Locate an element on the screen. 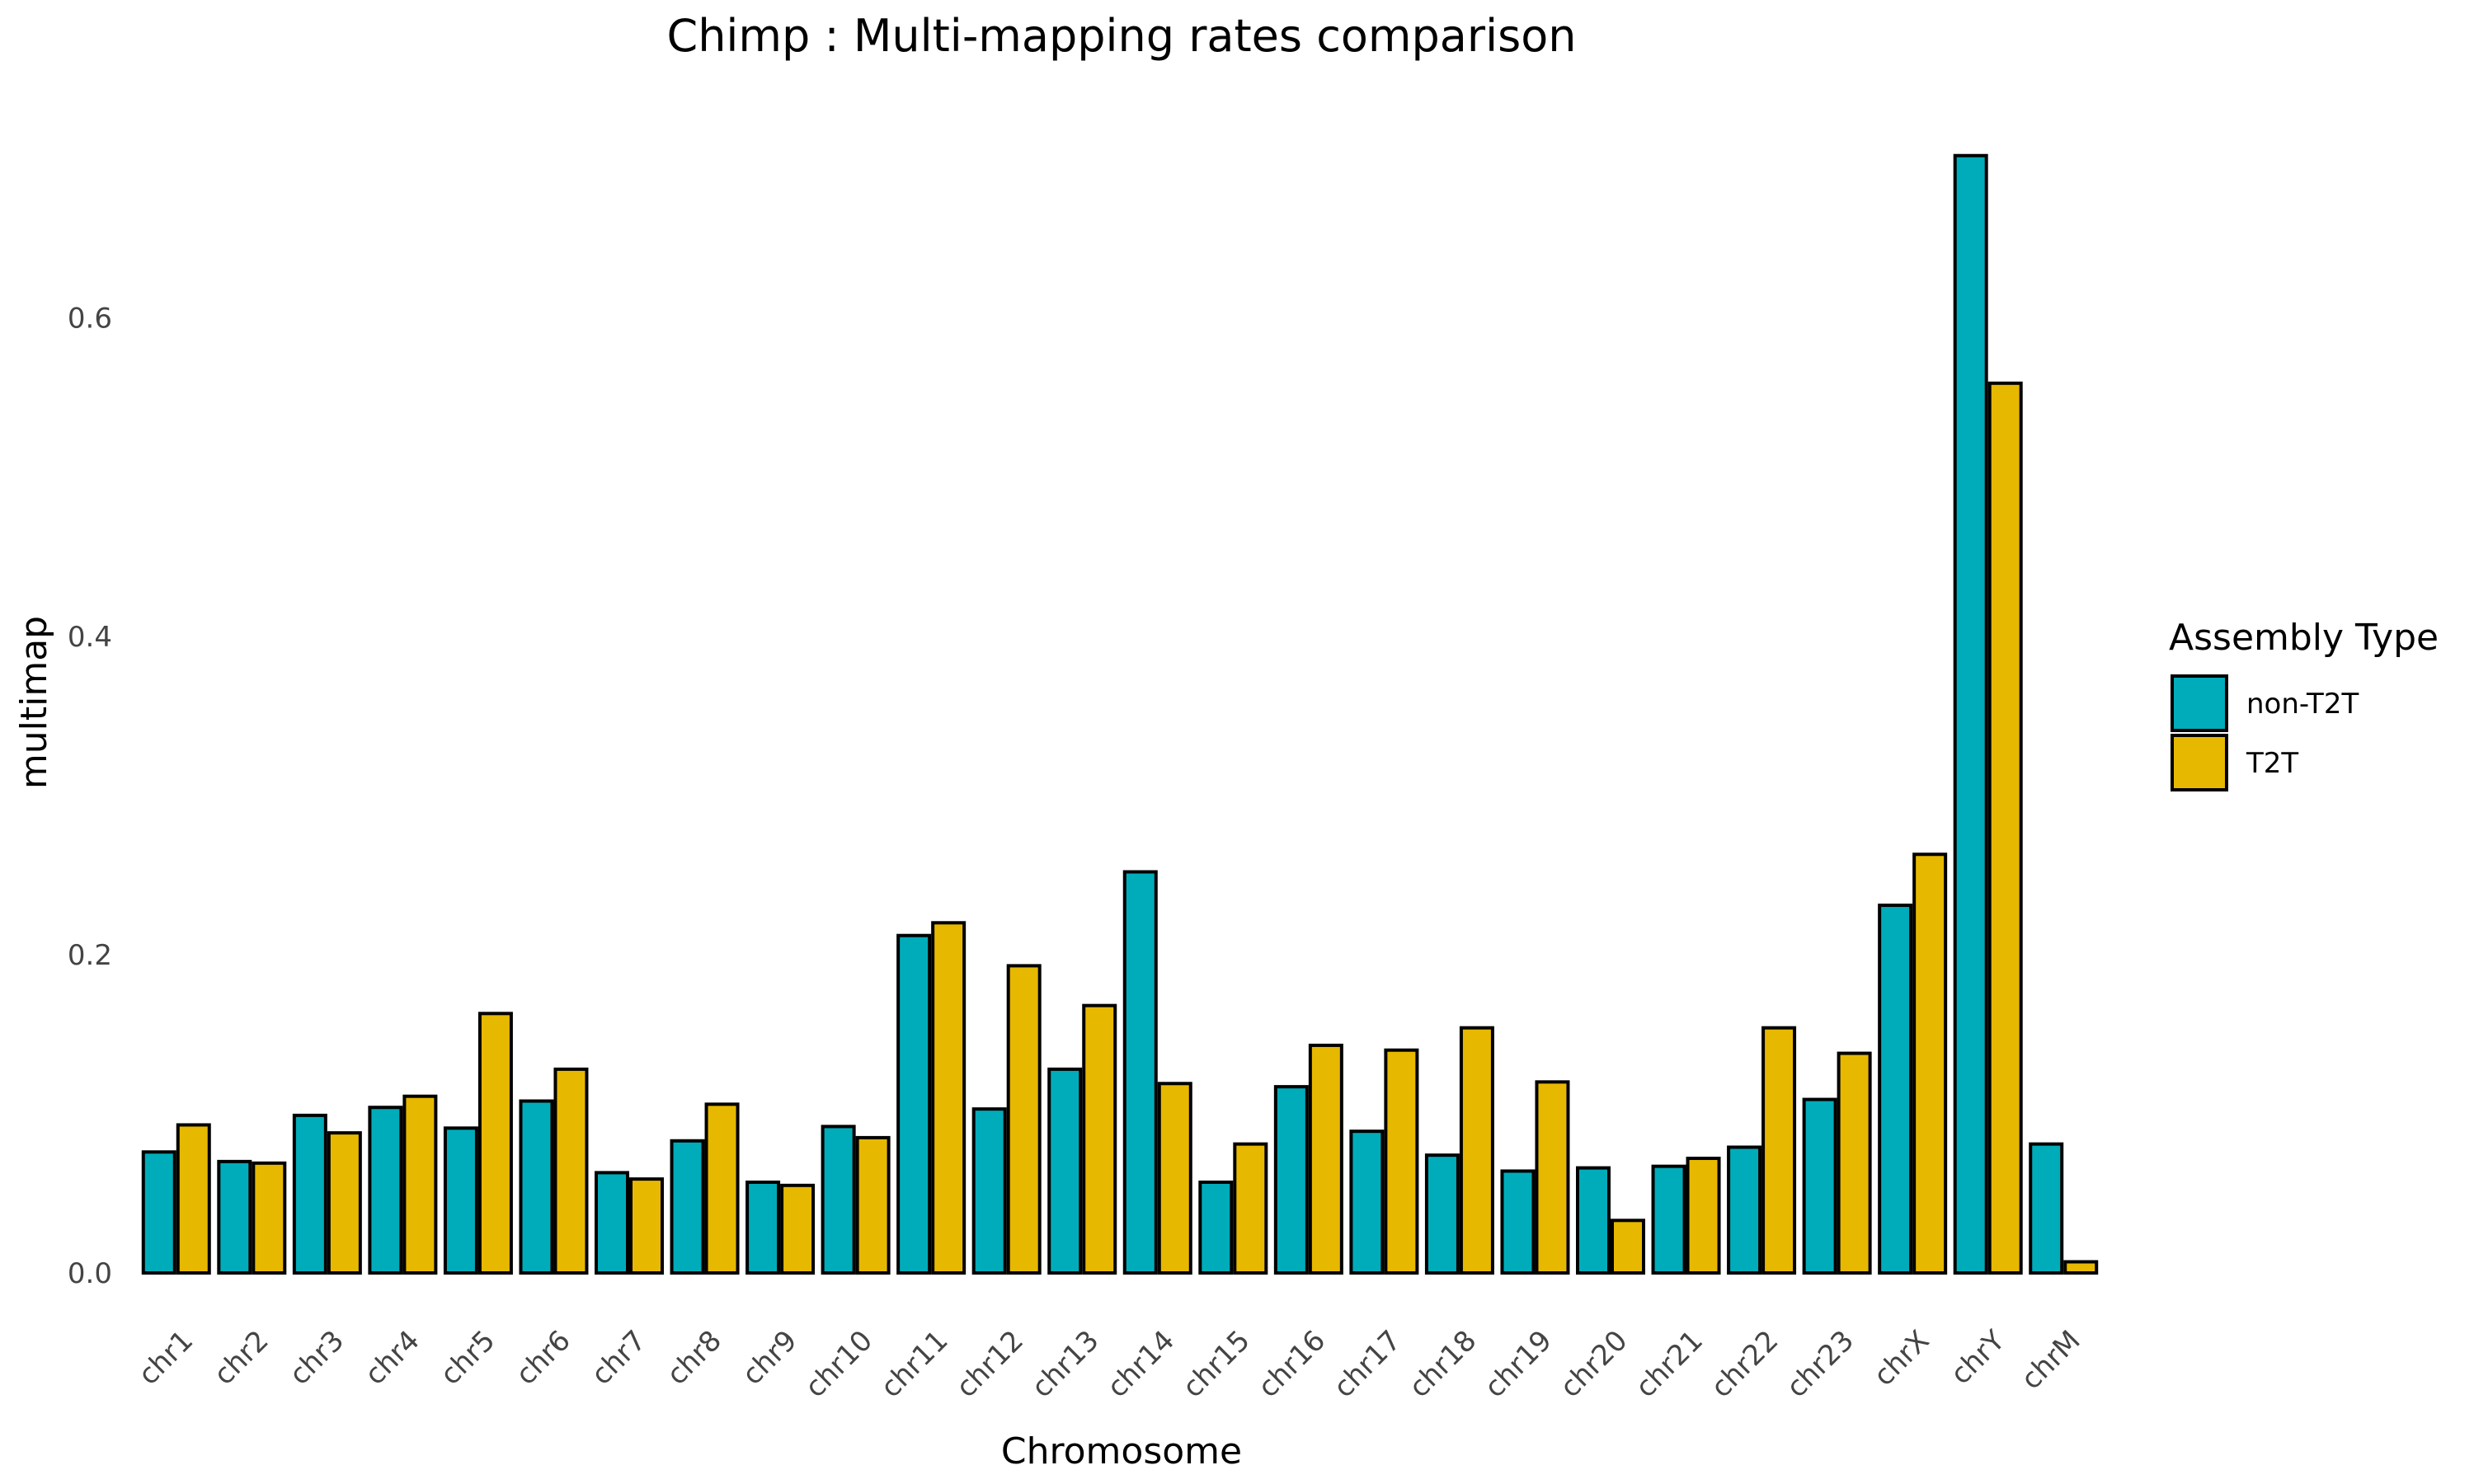 The width and height of the screenshot is (2474, 1484). bar-t2t-chr17 is located at coordinates (1401, 1161).